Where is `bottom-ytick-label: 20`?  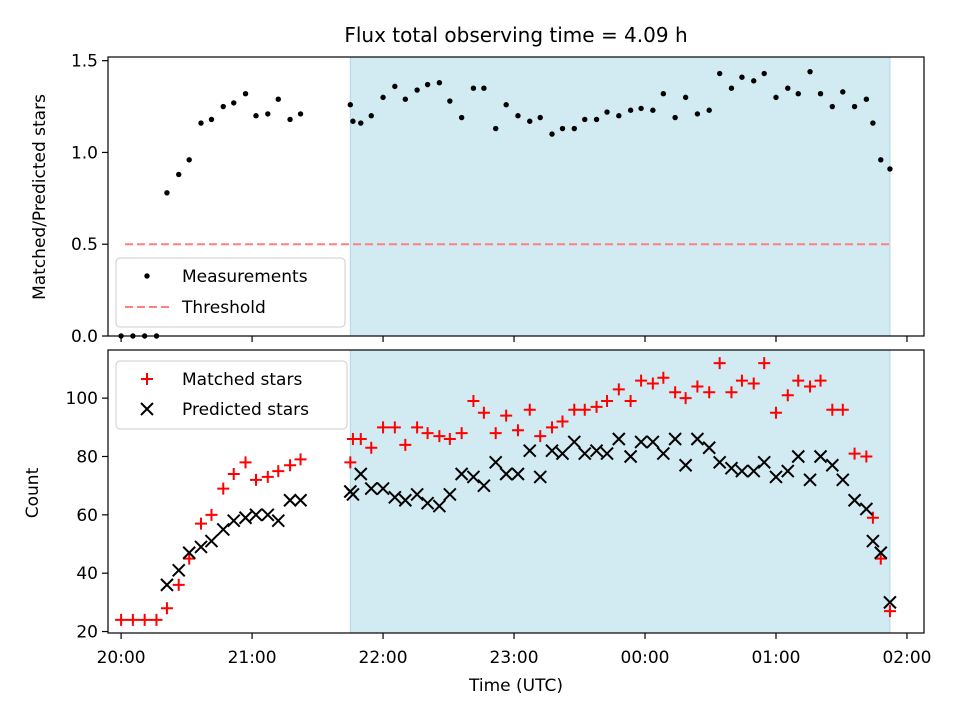
bottom-ytick-label: 20 is located at coordinates (87, 633).